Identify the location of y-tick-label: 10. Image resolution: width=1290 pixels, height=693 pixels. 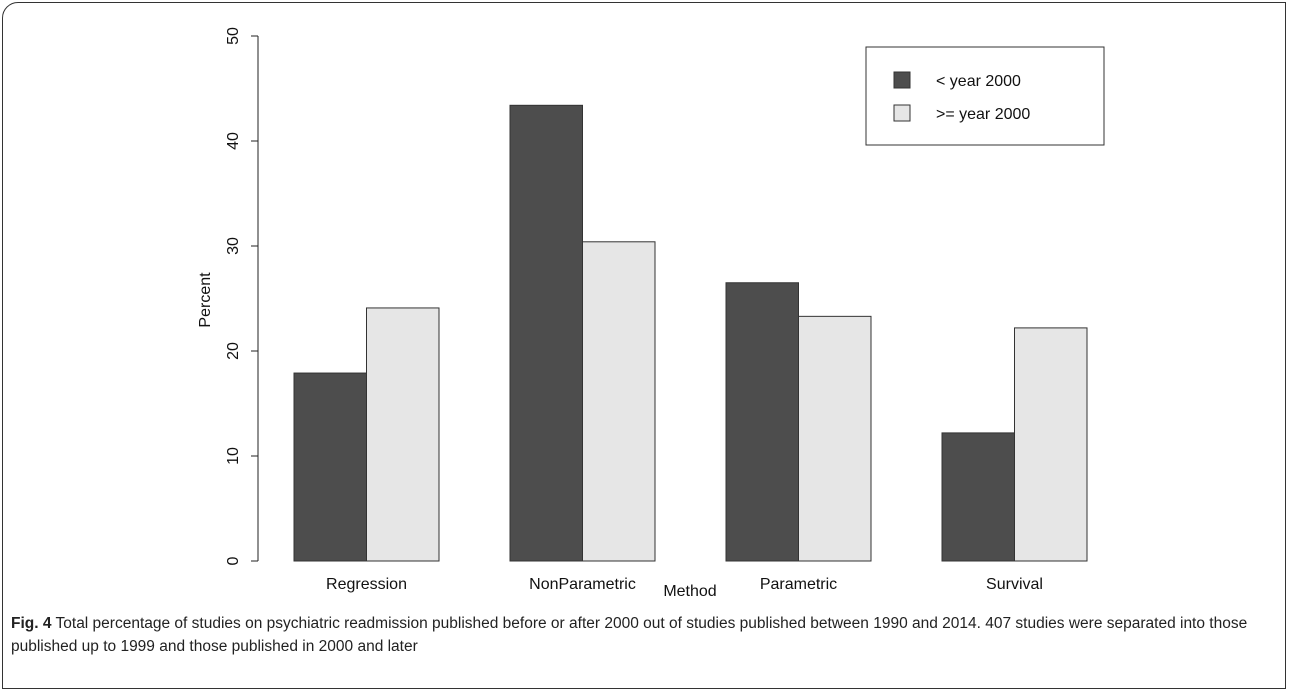
(233, 456).